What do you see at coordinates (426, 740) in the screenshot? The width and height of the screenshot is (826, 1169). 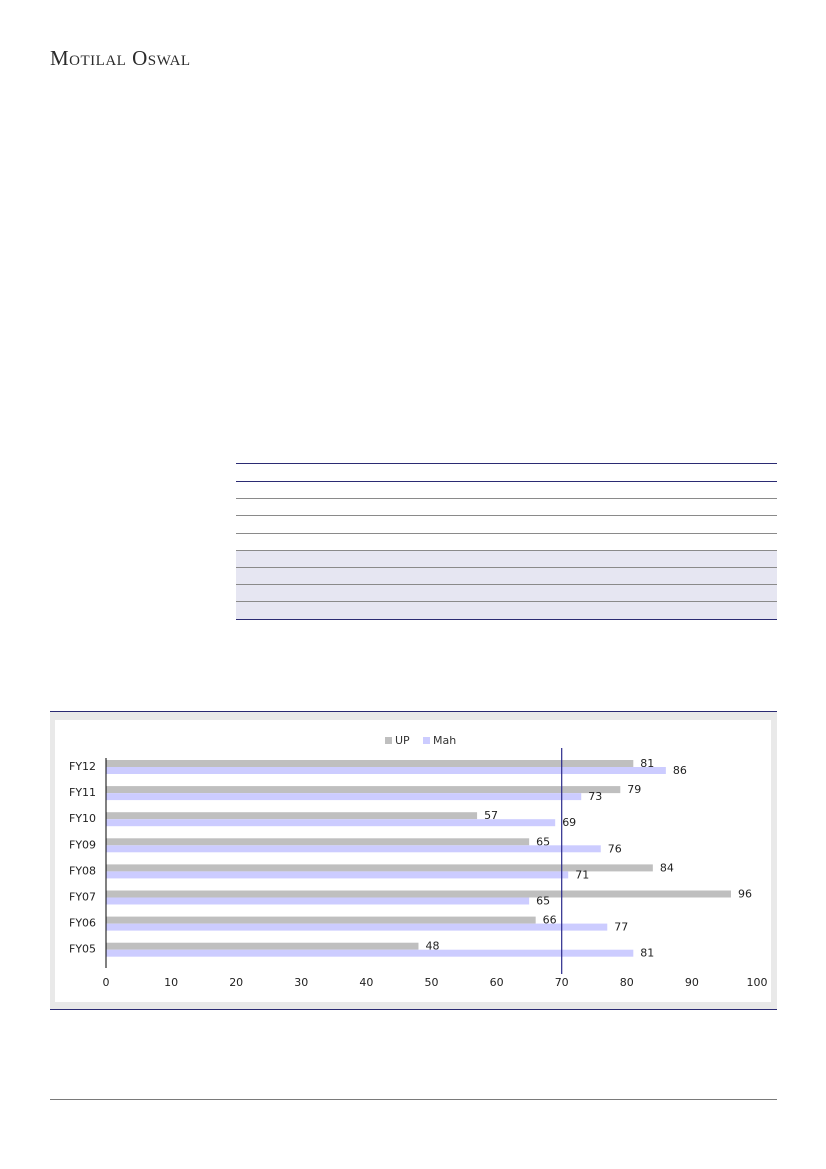 I see `legend-swatch-mah` at bounding box center [426, 740].